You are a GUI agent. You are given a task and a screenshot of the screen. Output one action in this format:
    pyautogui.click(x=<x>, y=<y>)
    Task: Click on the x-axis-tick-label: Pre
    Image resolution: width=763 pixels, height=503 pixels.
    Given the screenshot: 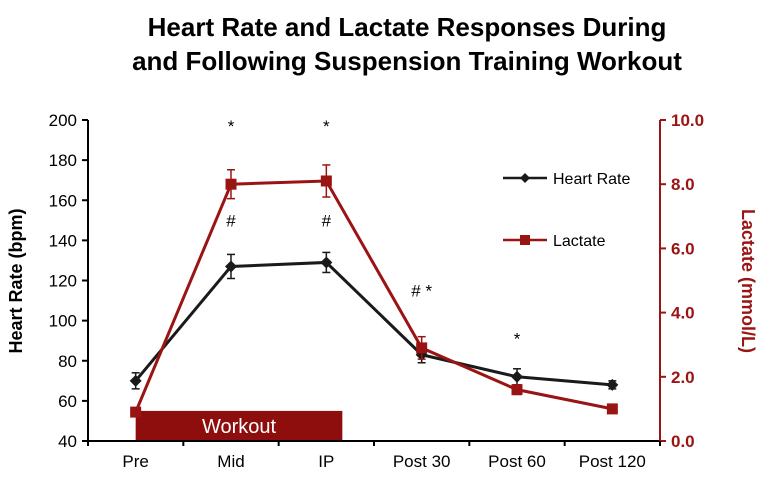 What is the action you would take?
    pyautogui.click(x=135, y=461)
    